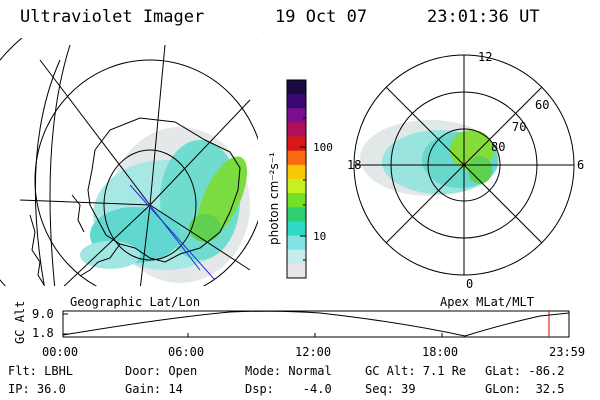 The width and height of the screenshot is (600, 400). I want to click on apex-label: Apex MLat/MLT, so click(487, 302).